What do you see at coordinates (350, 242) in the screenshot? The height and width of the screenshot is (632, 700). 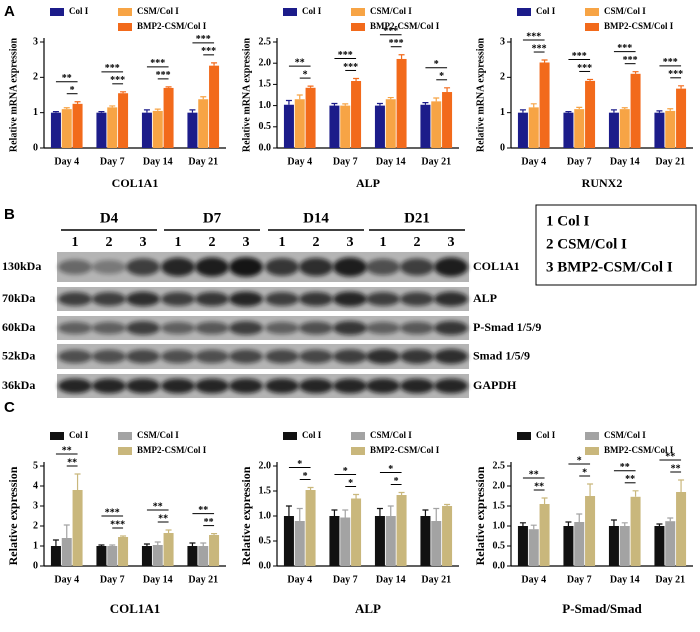 I see `lane-label: 3` at bounding box center [350, 242].